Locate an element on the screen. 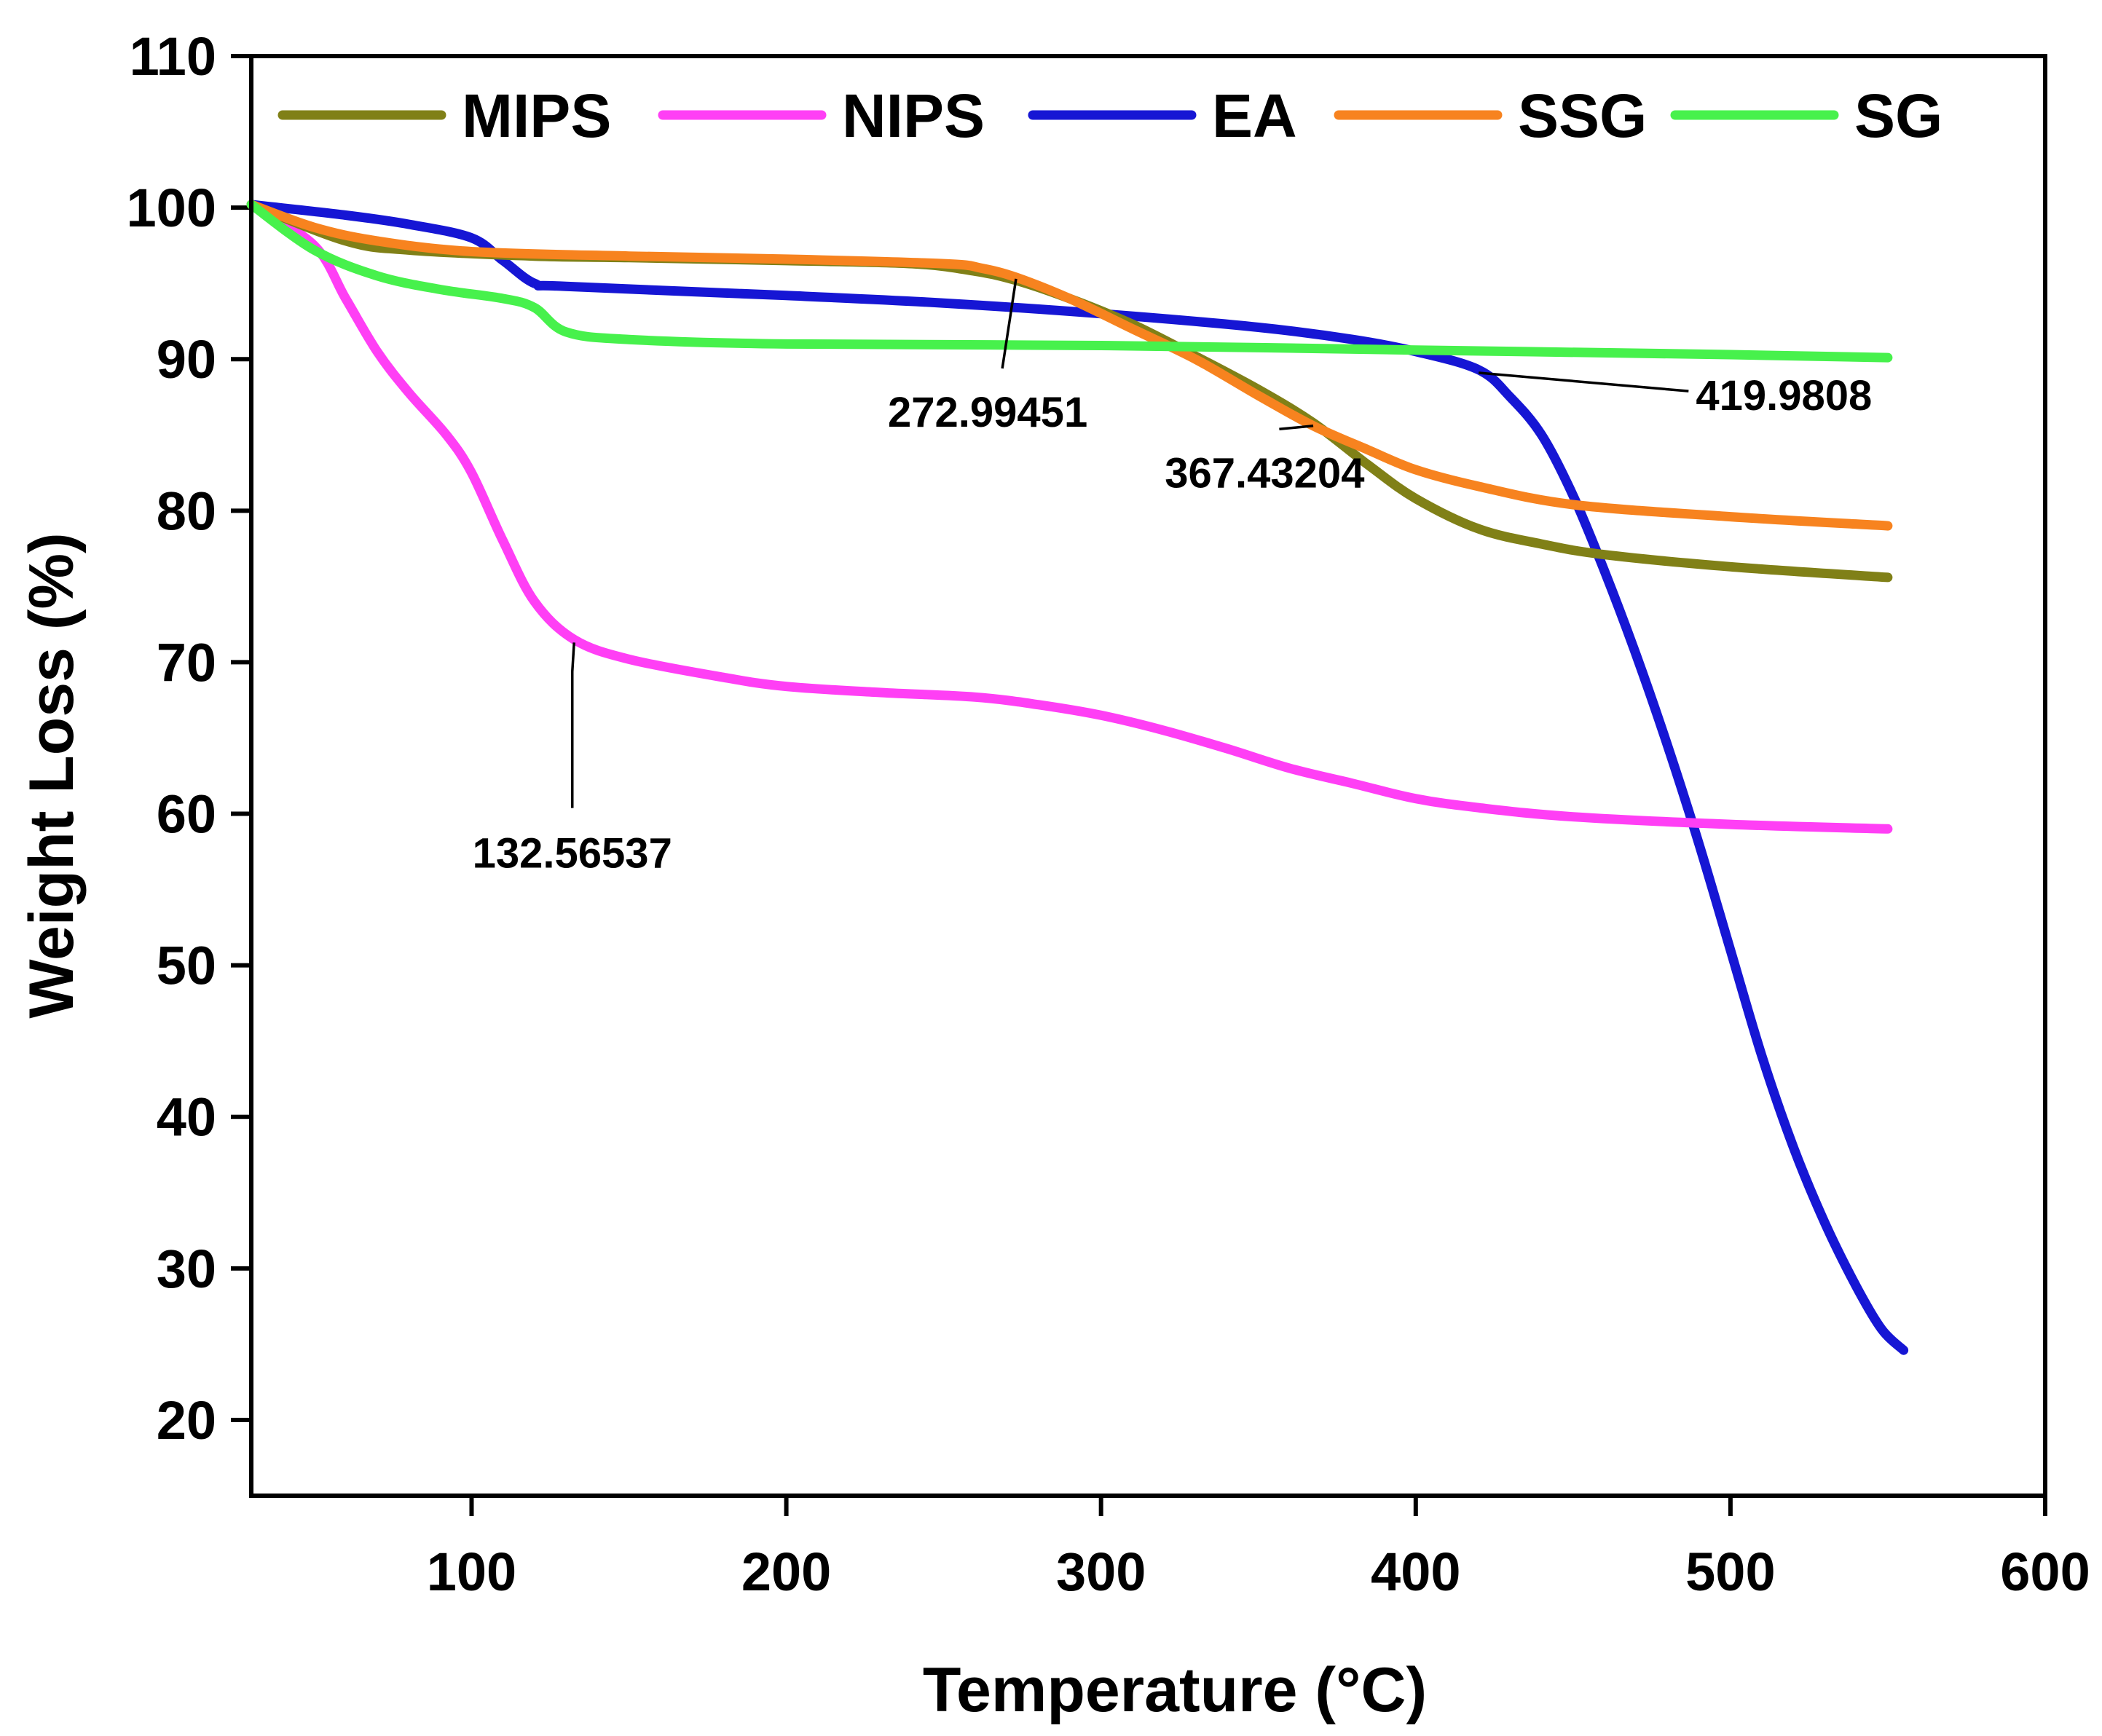  x-tick-label: 600 is located at coordinates (2045, 1572).